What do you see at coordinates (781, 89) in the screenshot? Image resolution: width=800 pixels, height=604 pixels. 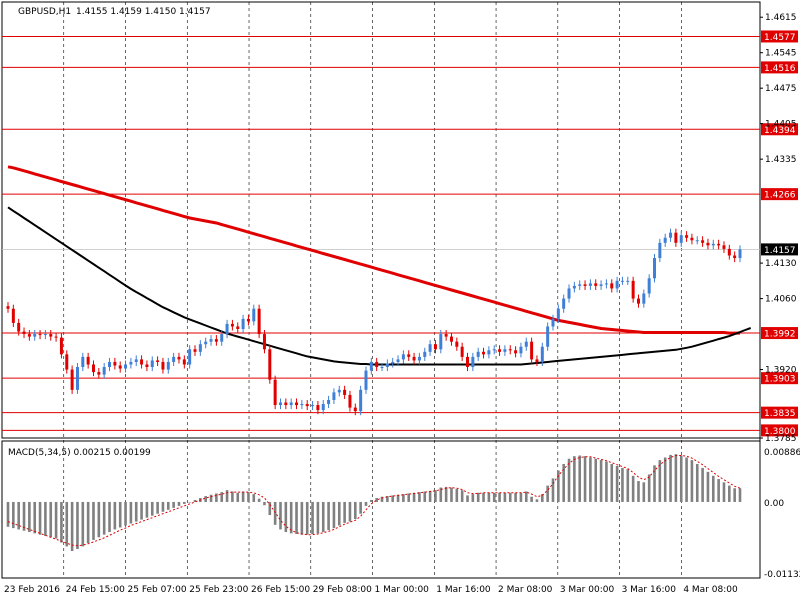 I see `price-tick-label-2: 1.4475` at bounding box center [781, 89].